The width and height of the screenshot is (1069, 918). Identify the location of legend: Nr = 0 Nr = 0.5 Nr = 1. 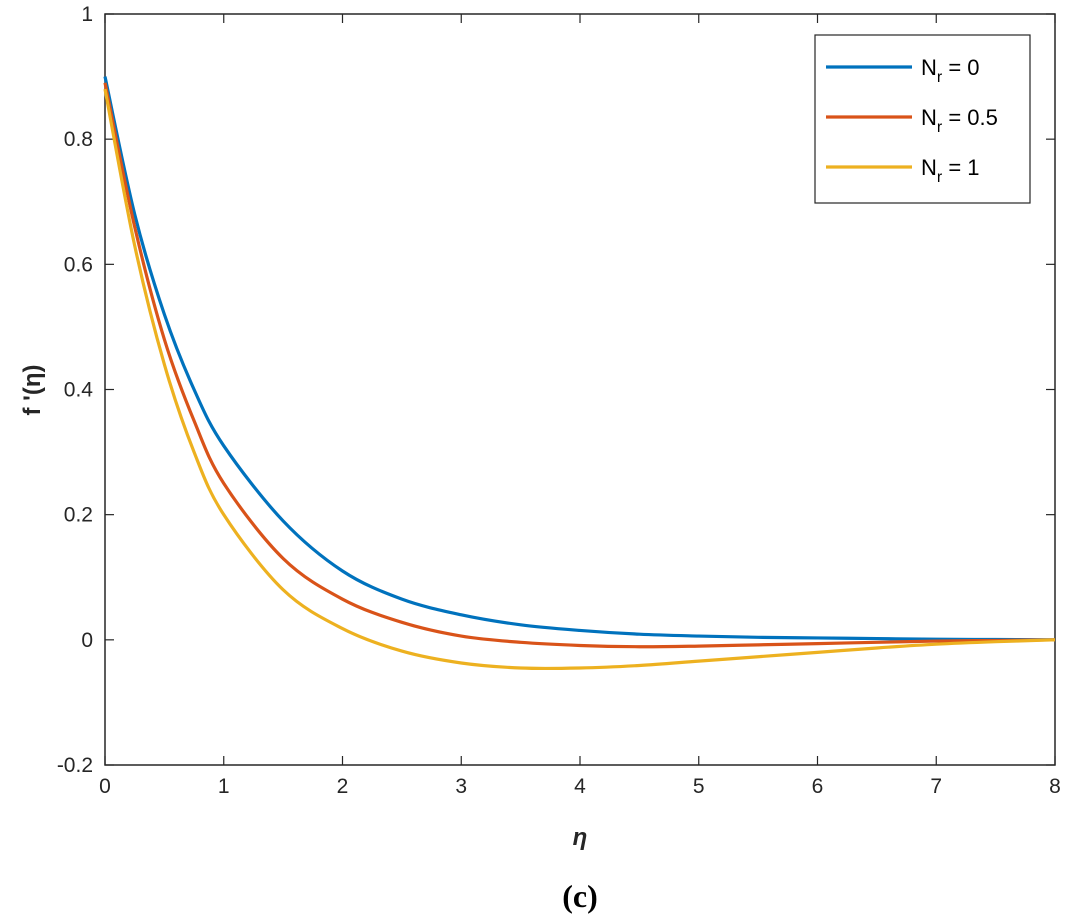
(922, 119).